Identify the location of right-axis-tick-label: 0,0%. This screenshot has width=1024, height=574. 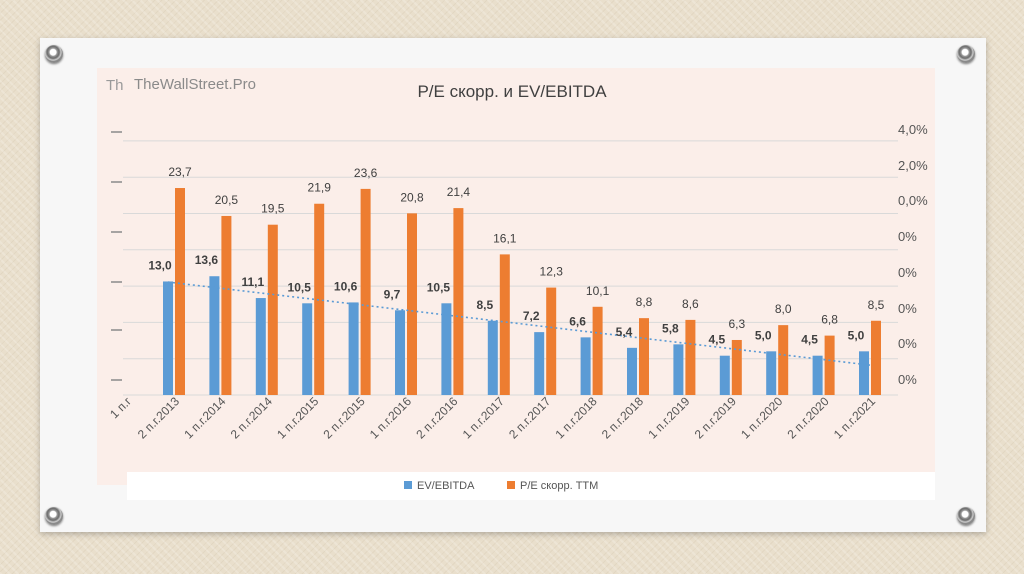
(913, 200).